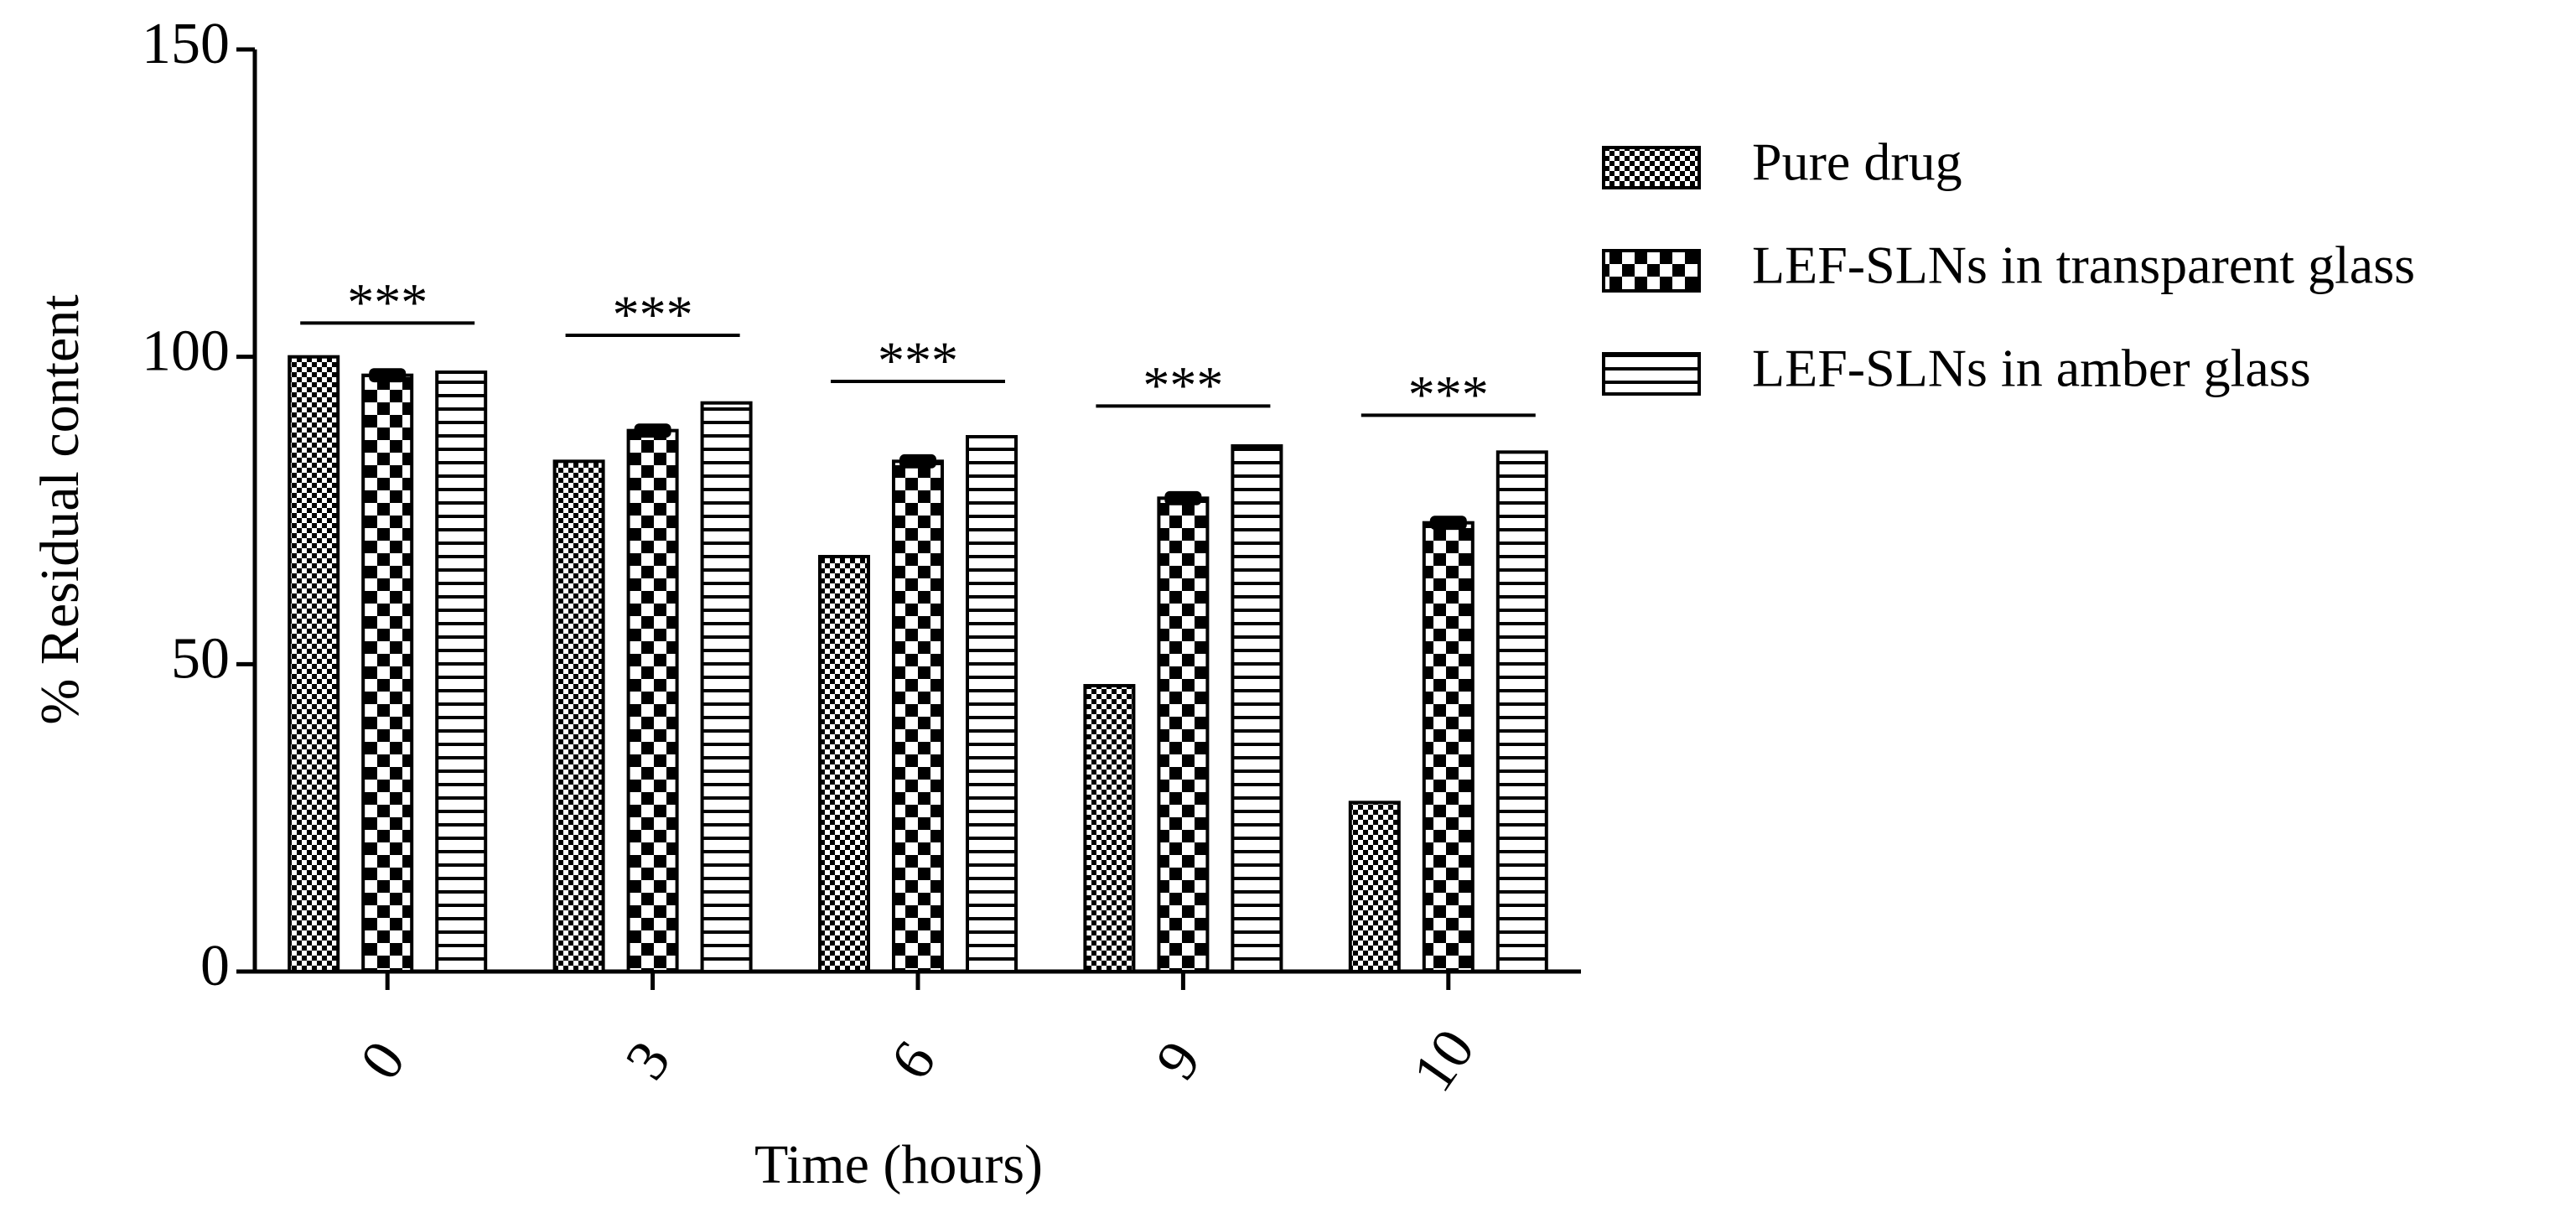 Image resolution: width=2576 pixels, height=1223 pixels. What do you see at coordinates (200, 658) in the screenshot?
I see `y-tick-label: 50` at bounding box center [200, 658].